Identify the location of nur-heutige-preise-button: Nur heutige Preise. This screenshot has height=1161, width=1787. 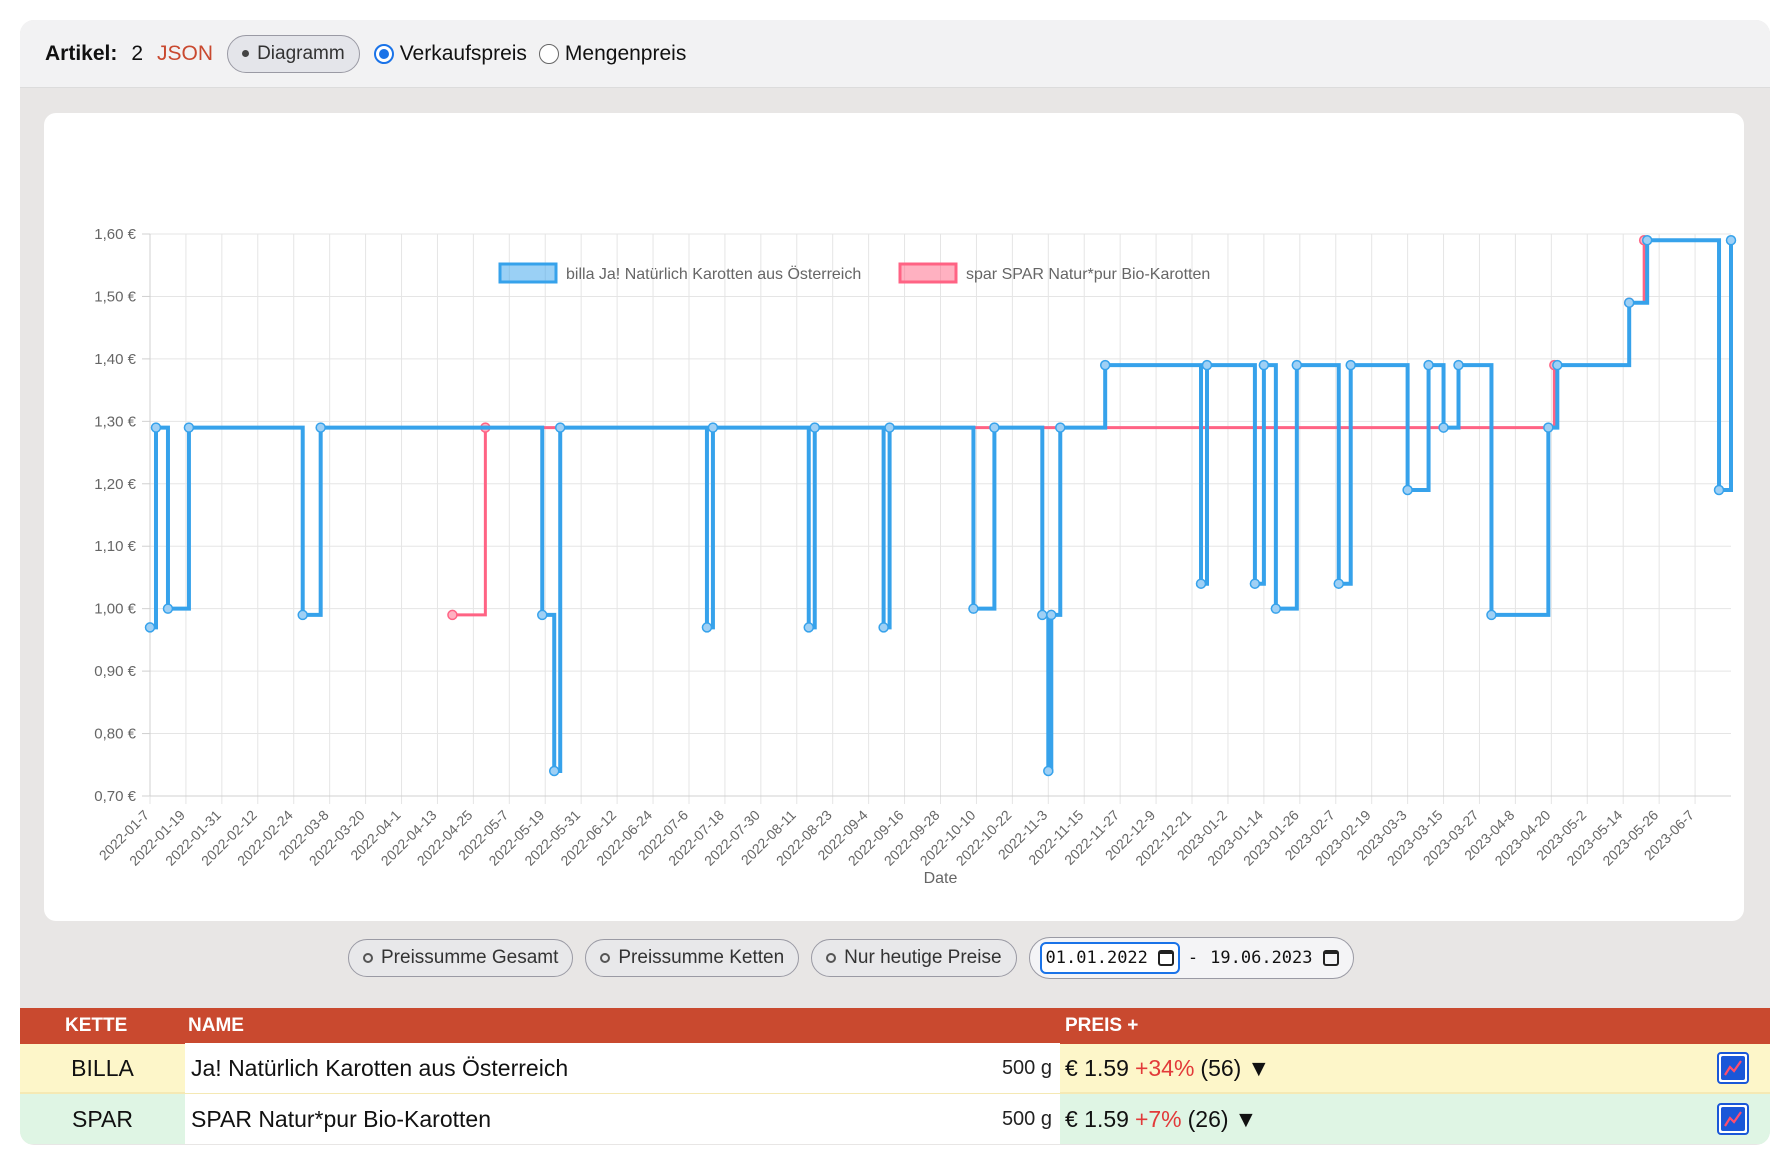
(914, 958).